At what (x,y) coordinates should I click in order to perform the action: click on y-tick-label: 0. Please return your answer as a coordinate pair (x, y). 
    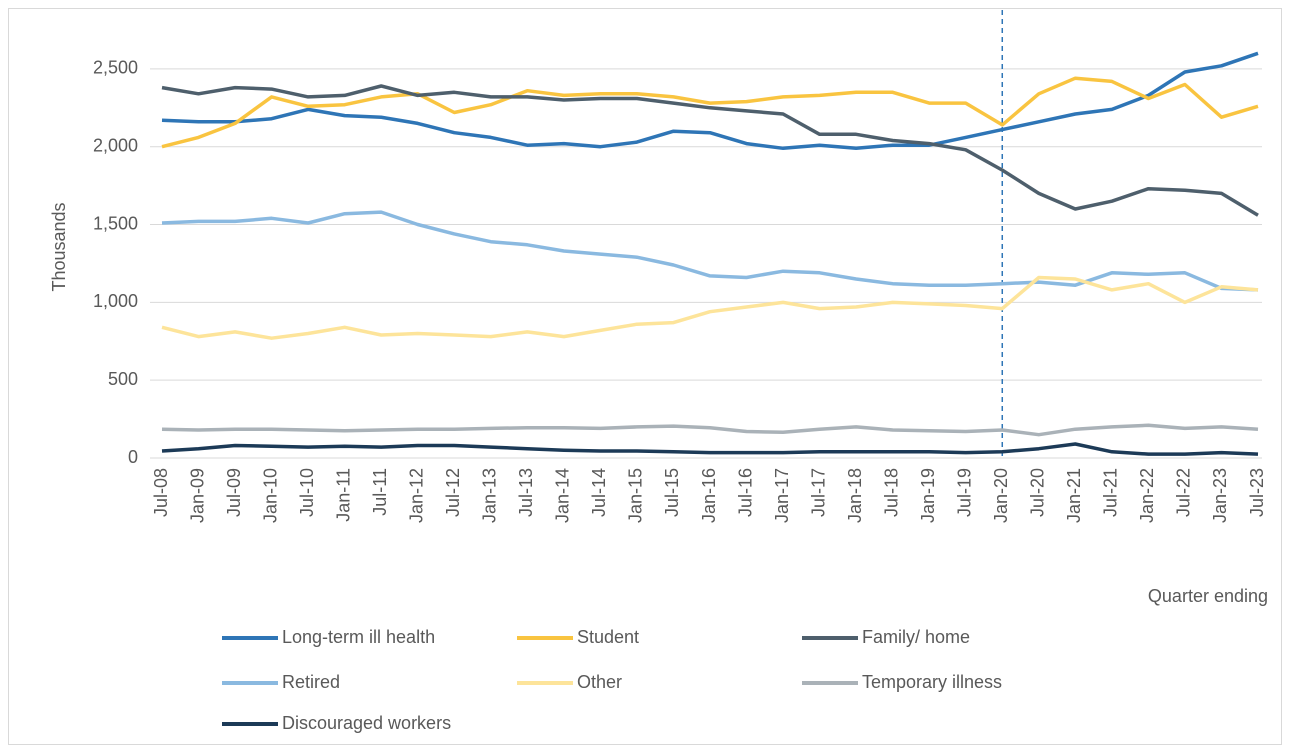
    Looking at the image, I should click on (133, 457).